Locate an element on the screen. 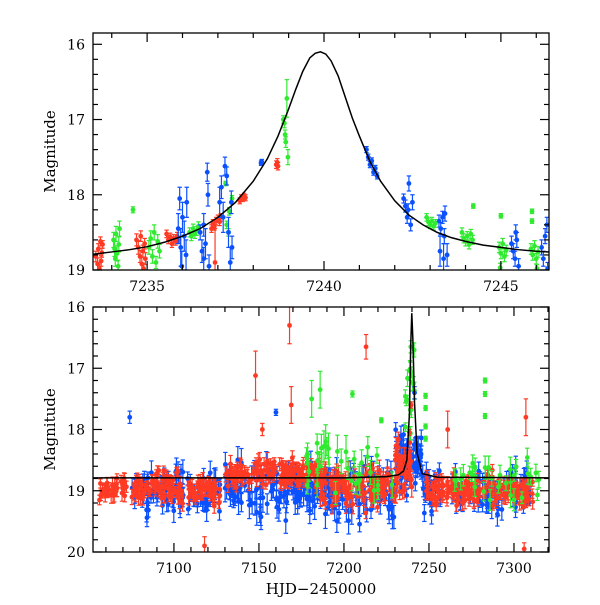 This screenshot has height=605, width=600. data-point-red is located at coordinates (140, 236).